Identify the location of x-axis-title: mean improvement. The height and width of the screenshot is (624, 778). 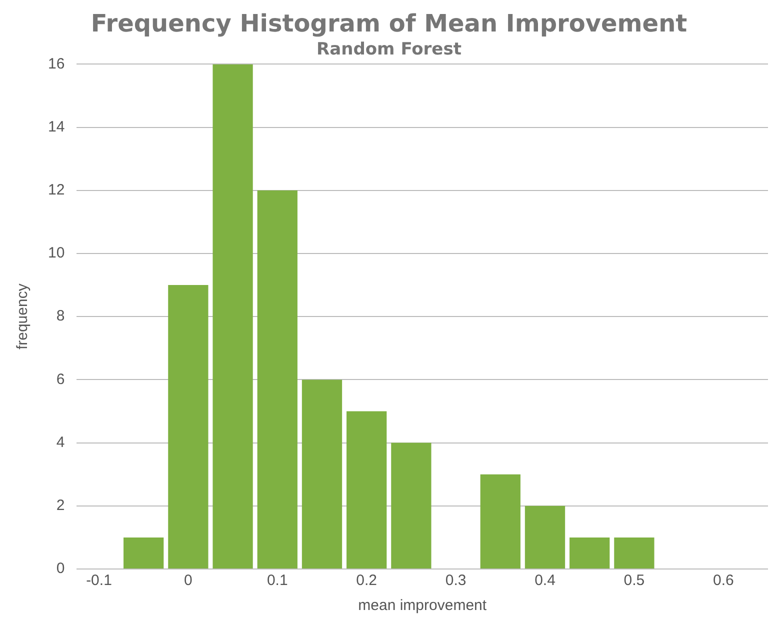
(423, 605).